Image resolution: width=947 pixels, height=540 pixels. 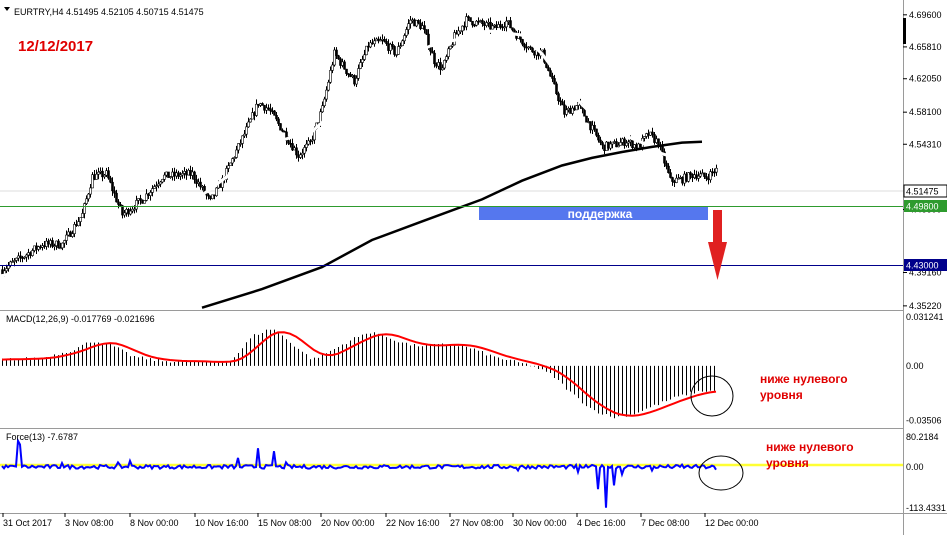 What do you see at coordinates (413, 523) in the screenshot?
I see `time-tick-label: 22 Nov 16:00` at bounding box center [413, 523].